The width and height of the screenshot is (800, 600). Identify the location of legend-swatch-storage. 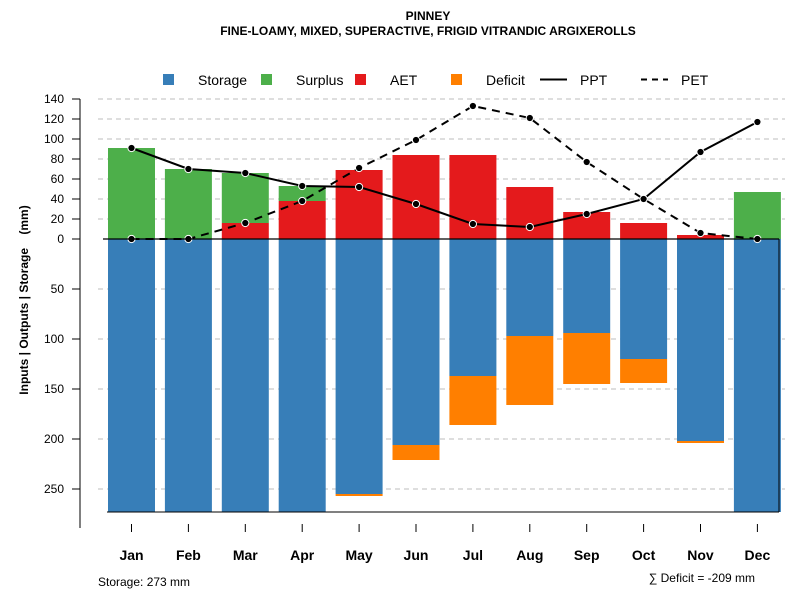
(168, 79).